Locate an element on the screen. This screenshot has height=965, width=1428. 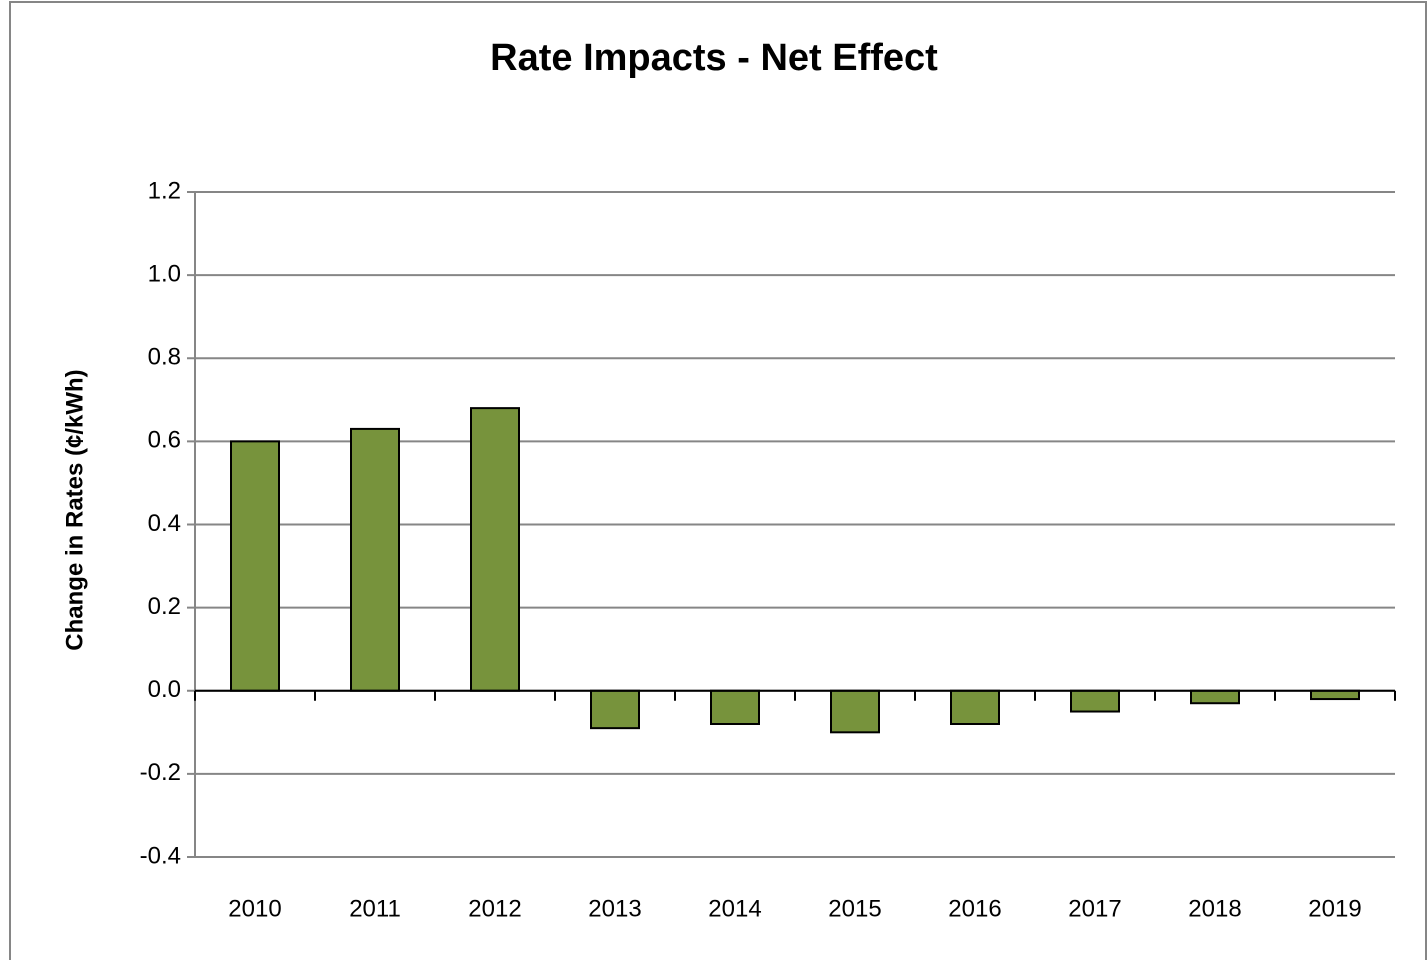
x-tick-label: 2014 is located at coordinates (734, 908).